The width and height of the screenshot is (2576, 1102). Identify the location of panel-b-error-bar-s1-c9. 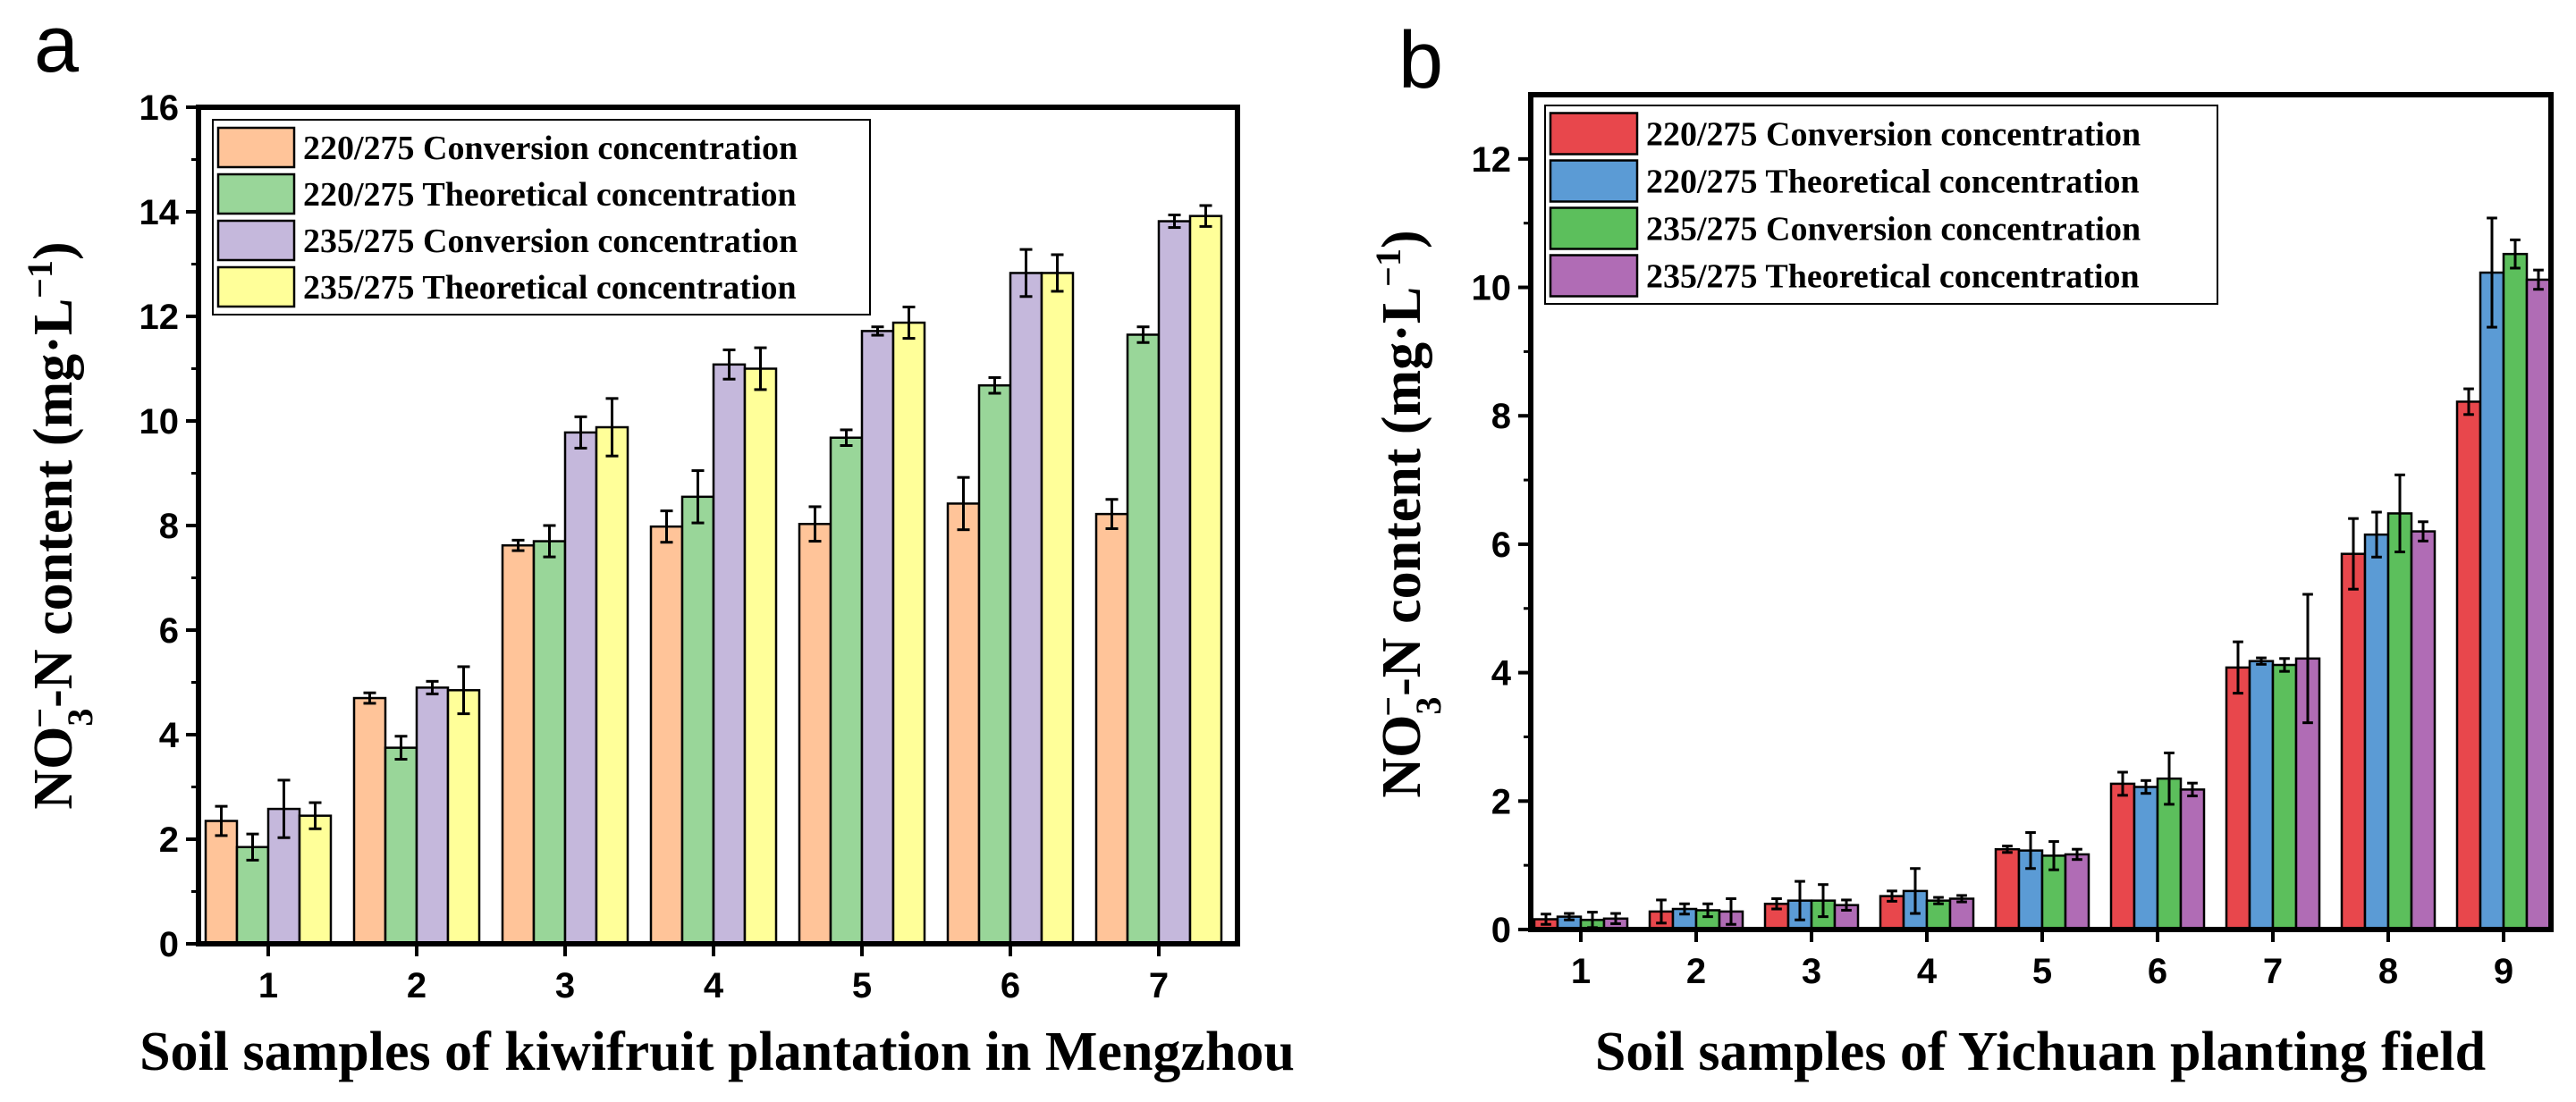
(2468, 401).